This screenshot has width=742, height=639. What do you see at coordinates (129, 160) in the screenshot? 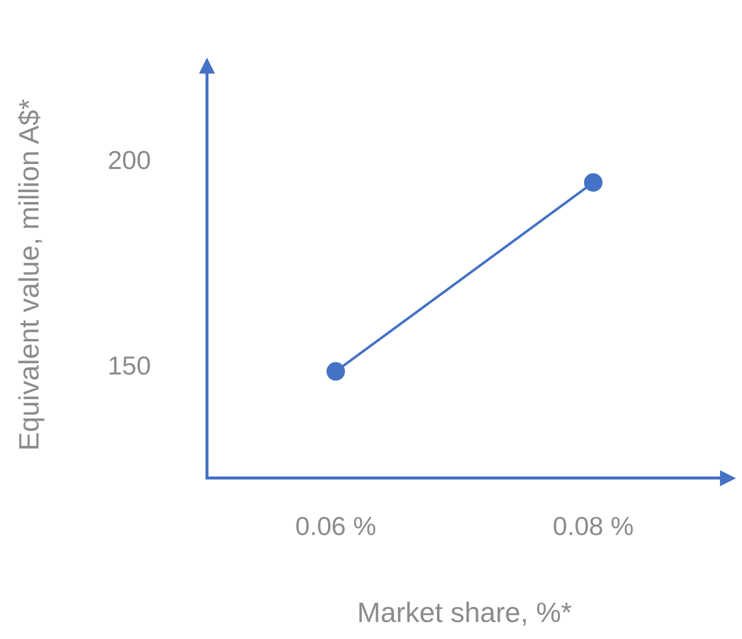
I see `y-tick-label: 200` at bounding box center [129, 160].